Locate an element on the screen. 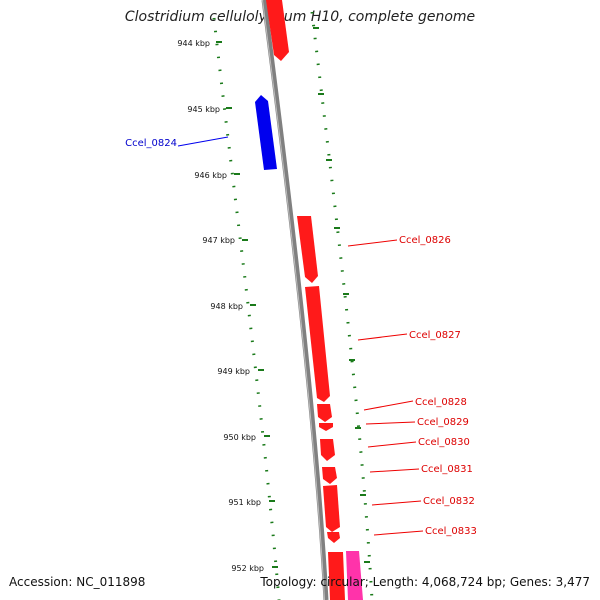 The image size is (600, 600). gene-label-ccel-0833: Ccel_0833 is located at coordinates (451, 531).